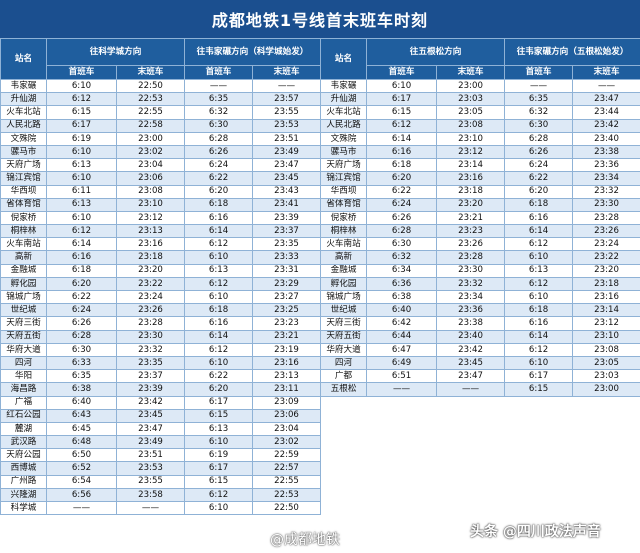  What do you see at coordinates (81, 468) in the screenshot?
I see `time-cell: 6:52` at bounding box center [81, 468].